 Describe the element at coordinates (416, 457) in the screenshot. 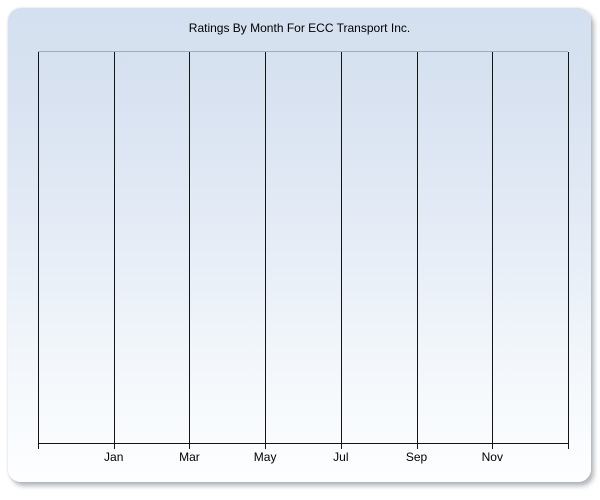

I see `x-axis-label: Sep` at that location.